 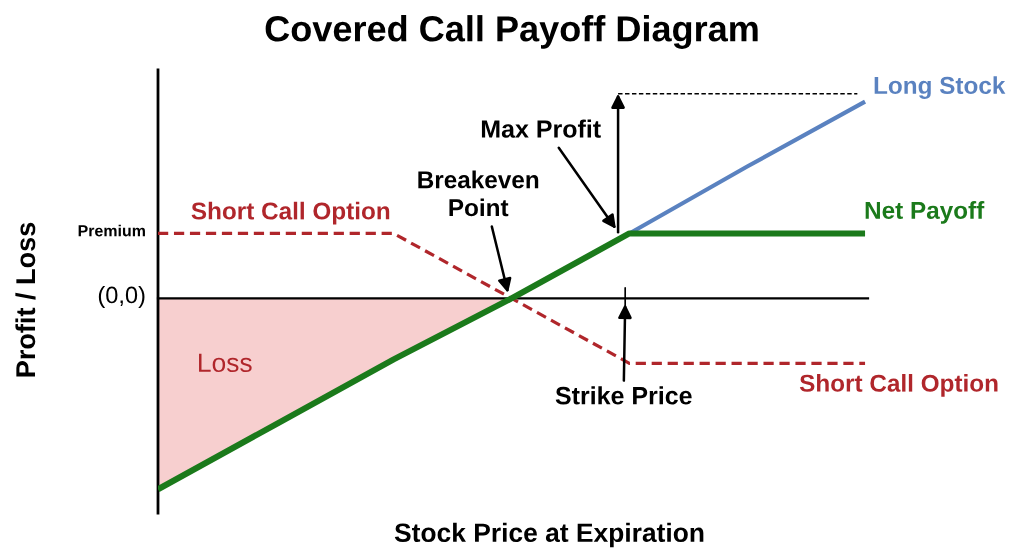 What do you see at coordinates (940, 87) in the screenshot?
I see `series-label: Long Stock` at bounding box center [940, 87].